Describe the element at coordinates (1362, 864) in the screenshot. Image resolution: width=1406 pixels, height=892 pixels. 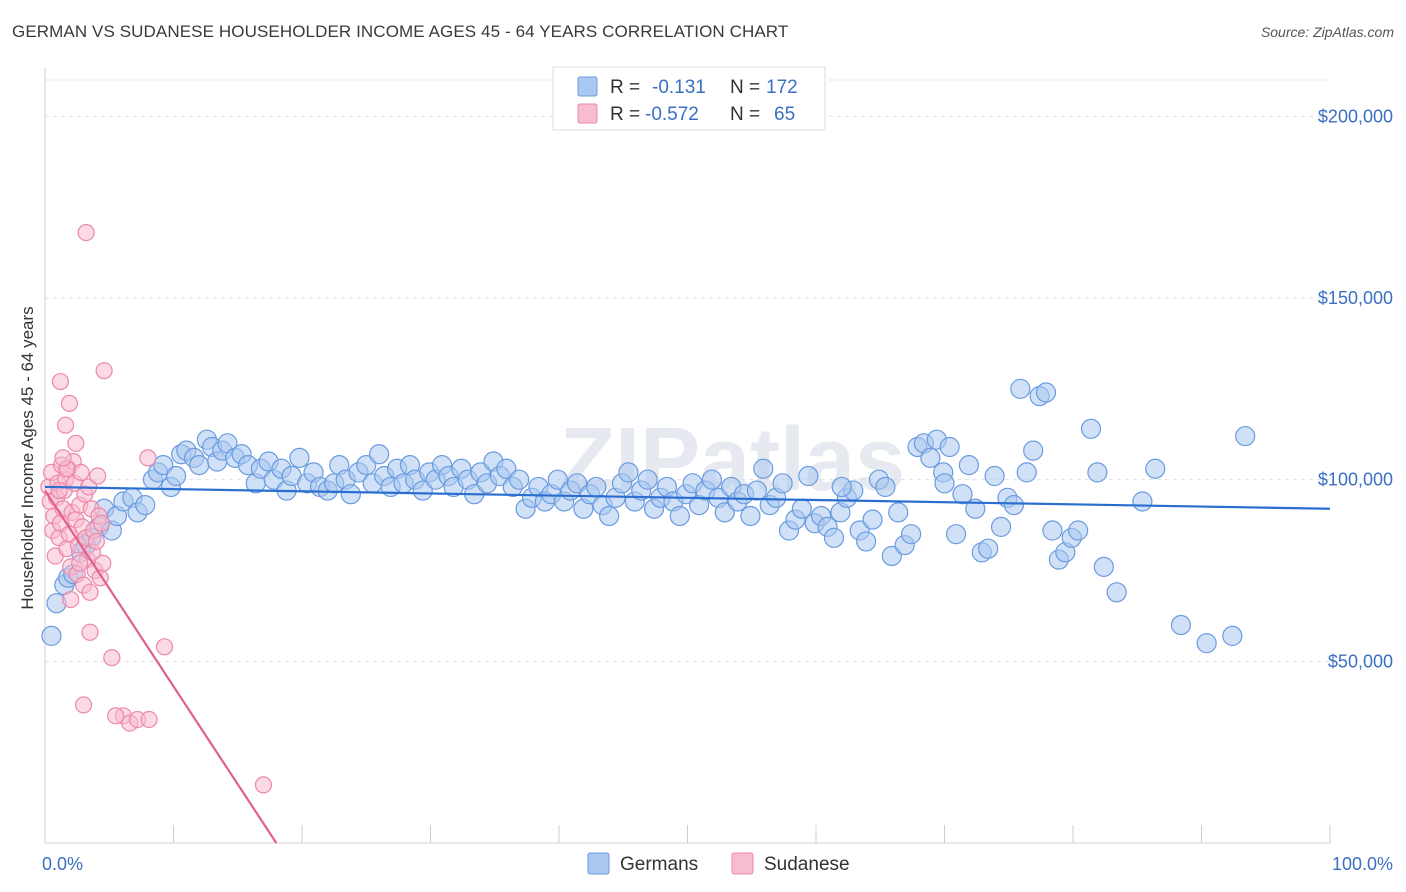
I see `x-tick-label: 100.0%` at that location.